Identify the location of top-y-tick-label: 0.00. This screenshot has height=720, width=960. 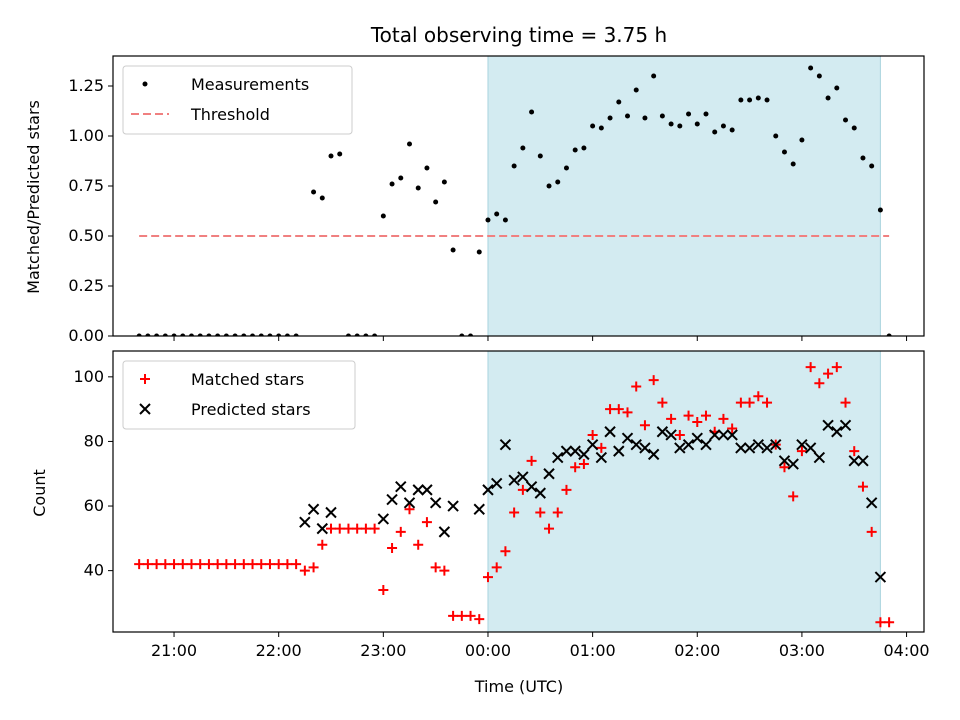
(86, 335).